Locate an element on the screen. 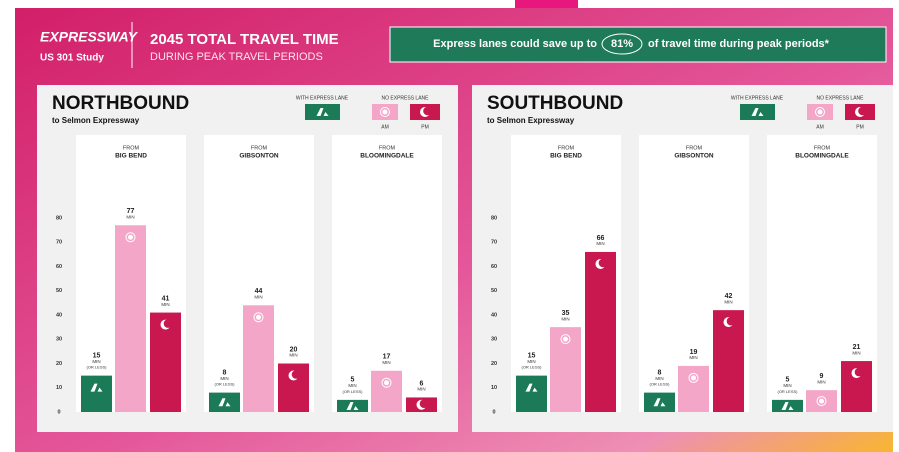 The width and height of the screenshot is (899, 452). logo: EXPRESSWAY is located at coordinates (89, 37).